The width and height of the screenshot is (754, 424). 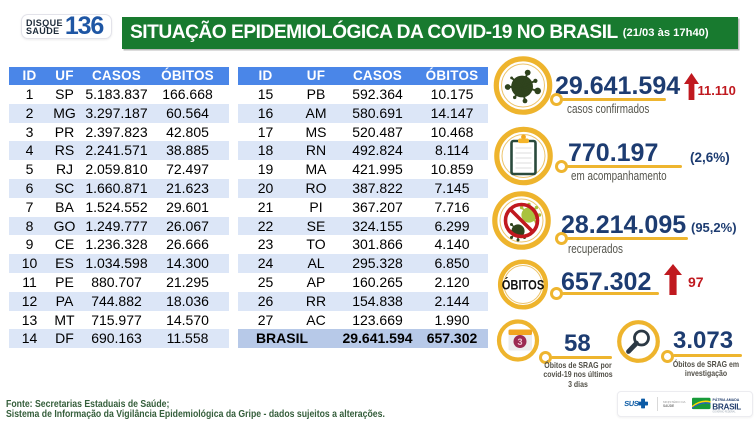 I want to click on svg-text: 3, so click(x=519, y=342).